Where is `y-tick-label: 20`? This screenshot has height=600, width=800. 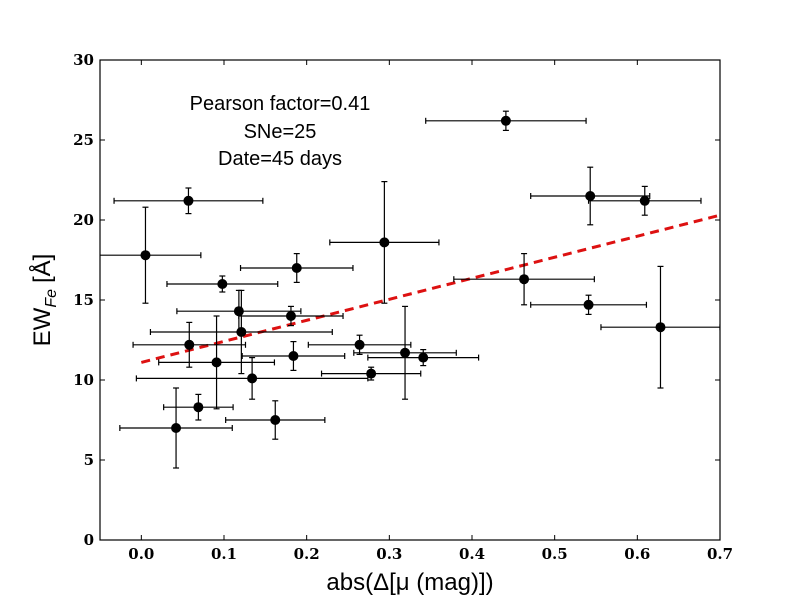 y-tick-label: 20 is located at coordinates (83, 220).